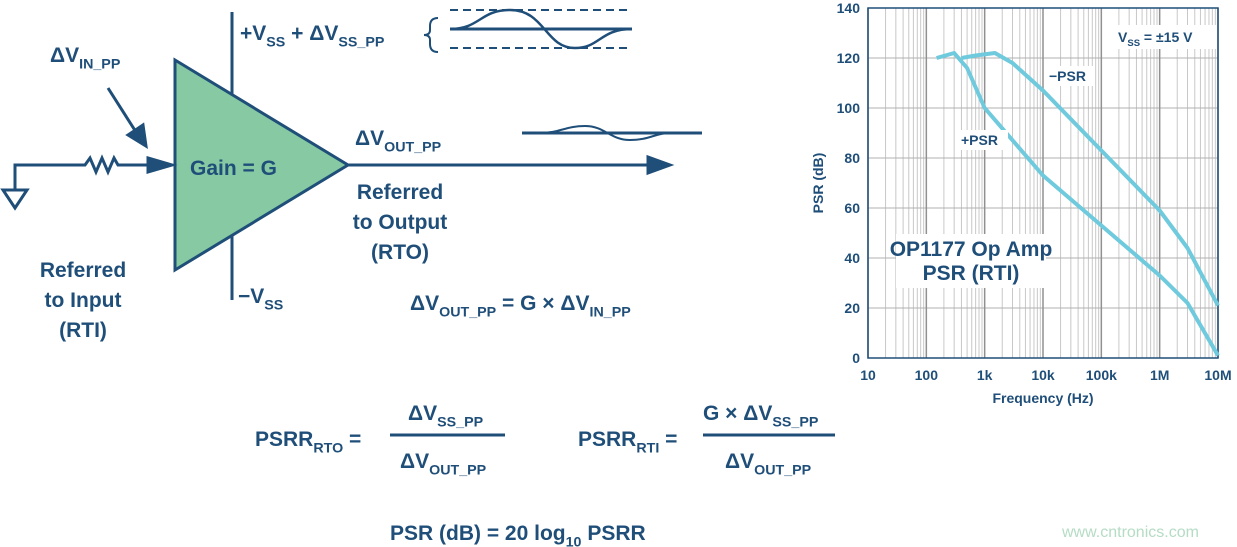 The width and height of the screenshot is (1237, 547). I want to click on y-tick-label: 60, so click(852, 208).